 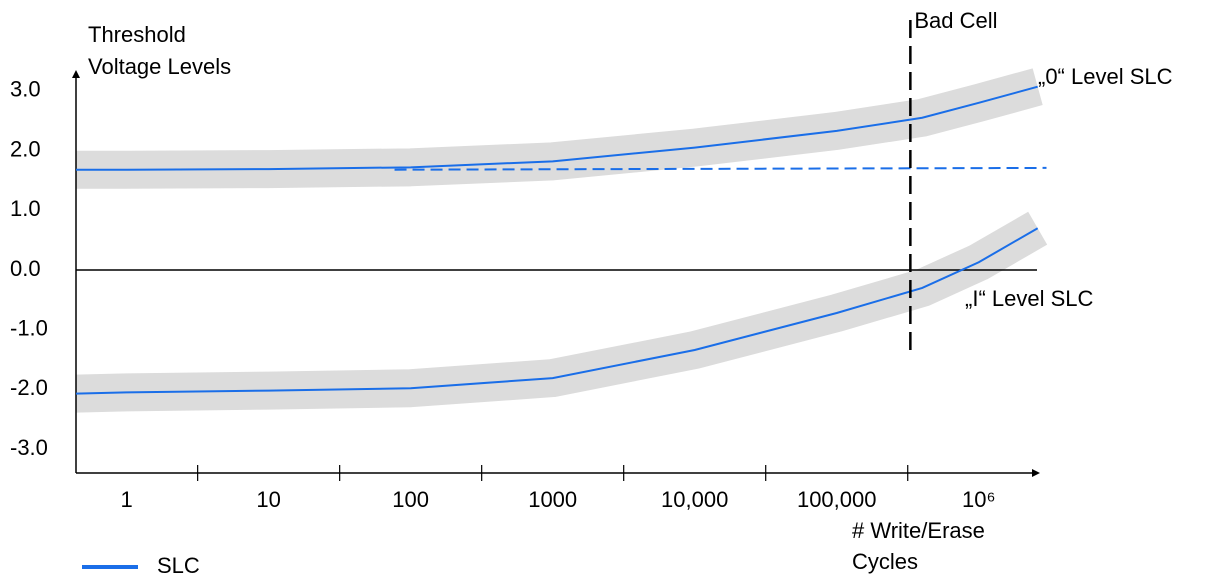 I want to click on annotation: „I“ Level SLC, so click(x=1029, y=298).